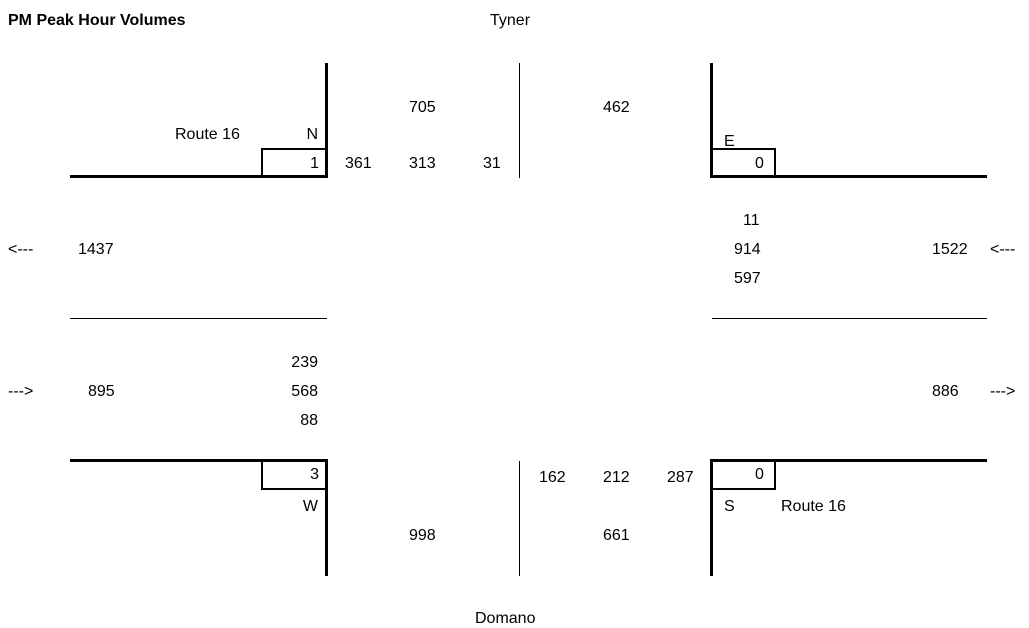  What do you see at coordinates (1003, 249) in the screenshot?
I see `east-arrow-left: <---` at bounding box center [1003, 249].